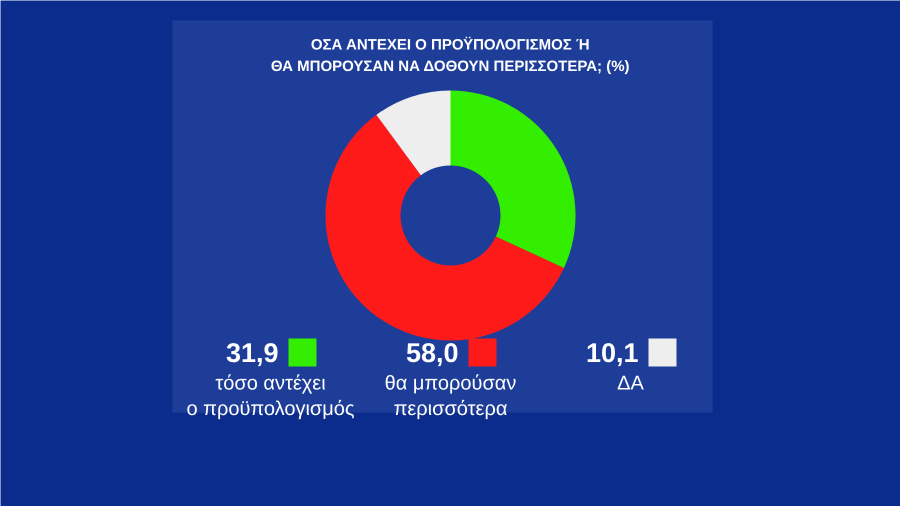 The height and width of the screenshot is (506, 900). Describe the element at coordinates (450, 55) in the screenshot. I see `chart-title: ΟΣΑ ΑΝΤΕΧΕΙ Ο ΠΡΟΫΠΟΛΟΓΙΣΜΟΣ Ή ΘΑ ΜΠΟΡΟΥΣΑΝ ΝΑ ΔΟΘΟΥΝ ΠΕΡΙΣΣΟΤΕΡΑ; (%)` at that location.